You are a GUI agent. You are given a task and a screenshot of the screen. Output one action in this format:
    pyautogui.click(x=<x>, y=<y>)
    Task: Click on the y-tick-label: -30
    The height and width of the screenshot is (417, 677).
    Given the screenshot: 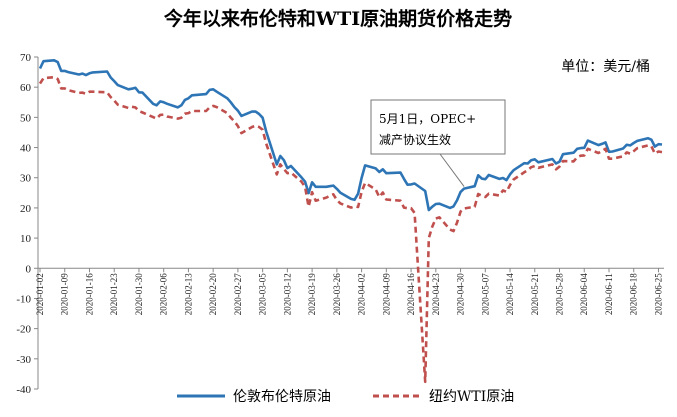 What is the action you would take?
    pyautogui.click(x=23, y=360)
    